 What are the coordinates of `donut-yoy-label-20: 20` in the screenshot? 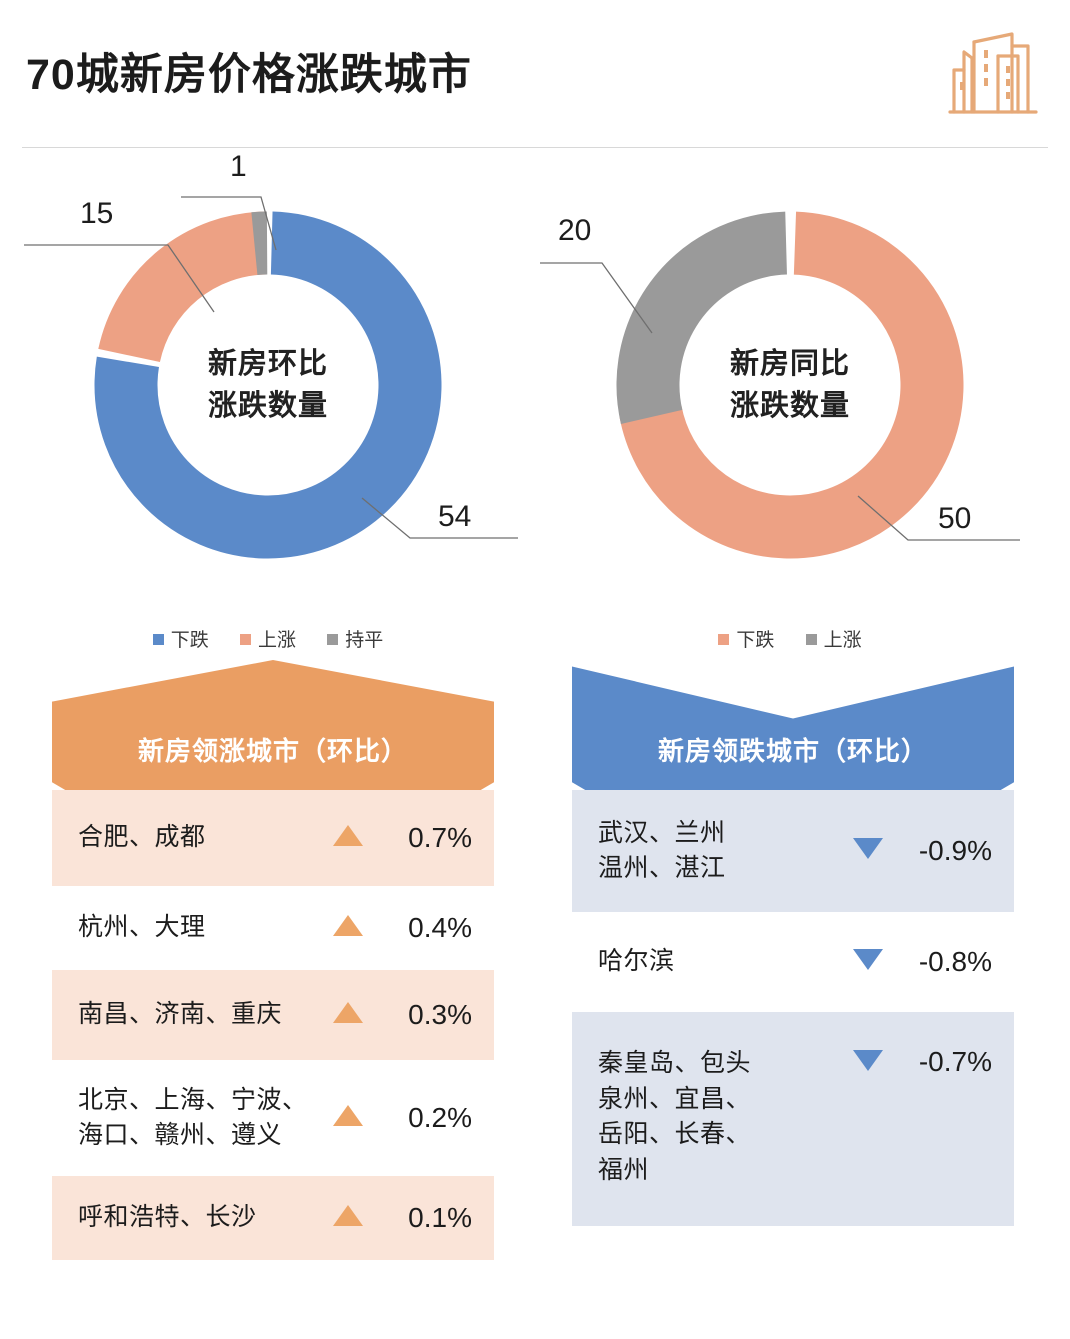 It's located at (575, 230).